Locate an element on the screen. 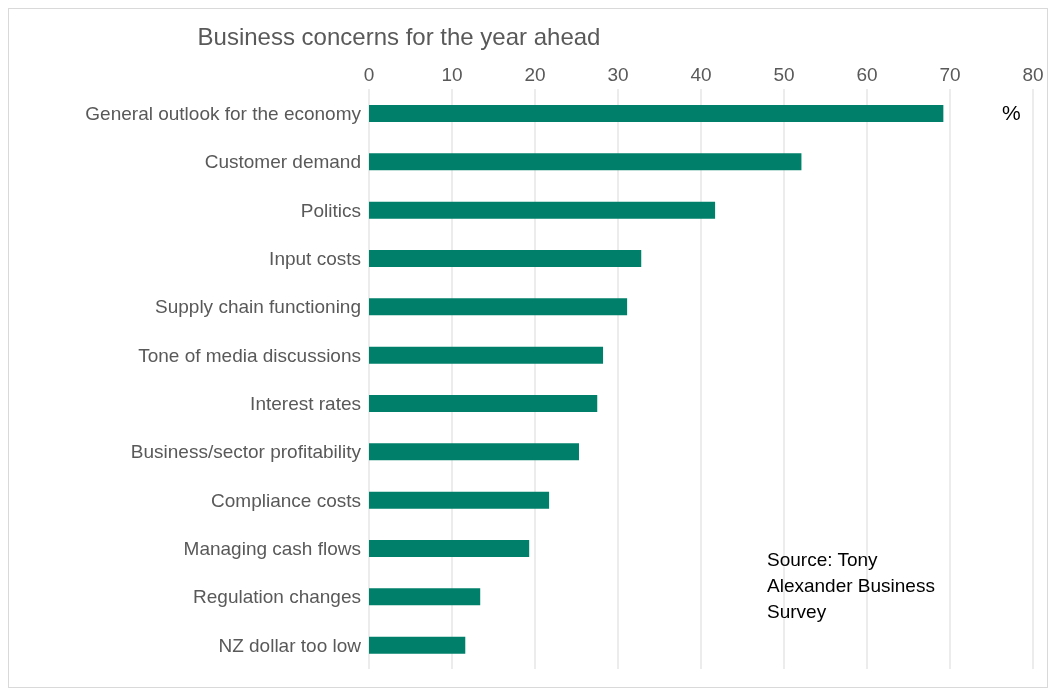 Image resolution: width=1053 pixels, height=693 pixels. y-tick-label: Managing cash flows is located at coordinates (272, 548).